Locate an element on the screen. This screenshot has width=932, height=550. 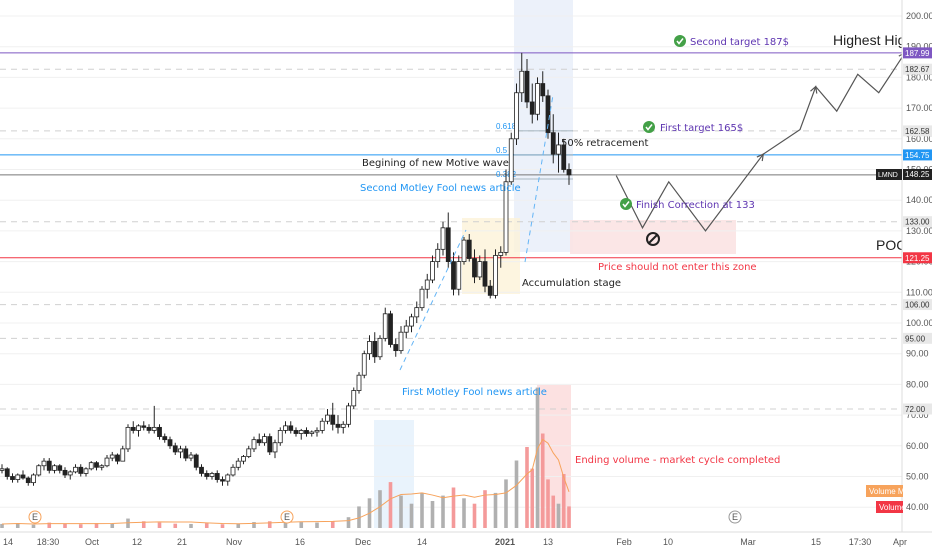
x-tick-label: Oct is located at coordinates (92, 542).